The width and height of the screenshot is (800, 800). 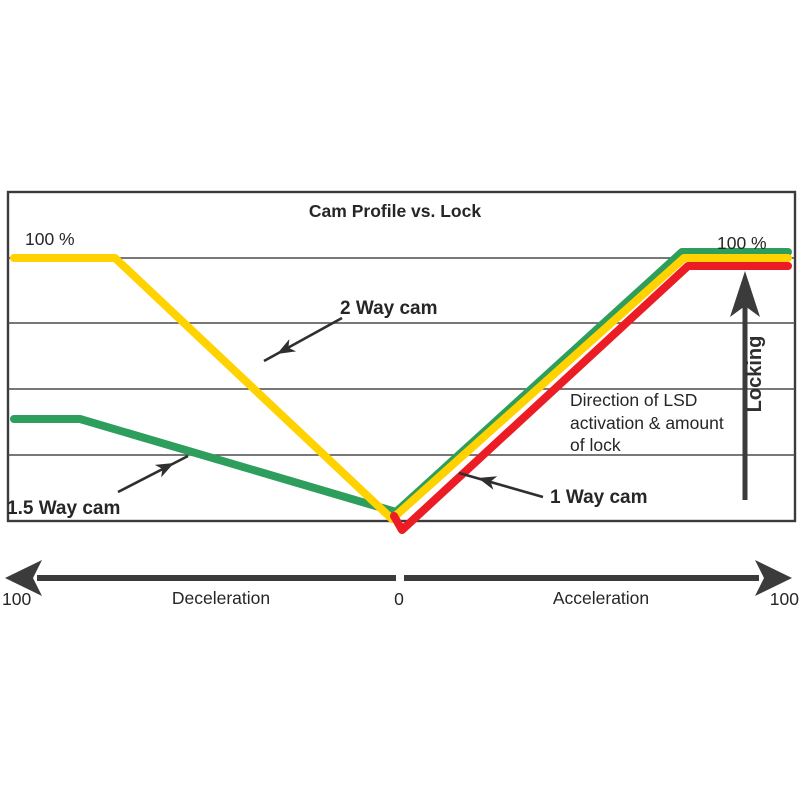 I want to click on chart-title: Cam Profile vs. Lock, so click(x=395, y=211).